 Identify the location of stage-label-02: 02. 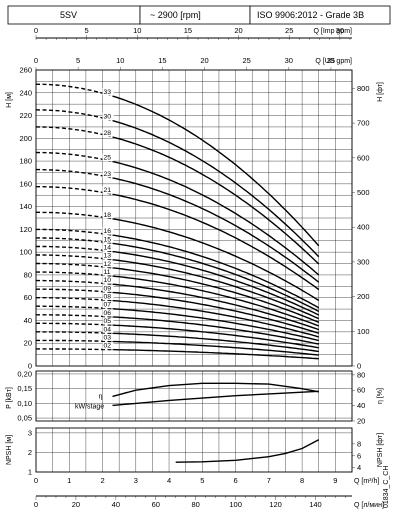
(108, 346).